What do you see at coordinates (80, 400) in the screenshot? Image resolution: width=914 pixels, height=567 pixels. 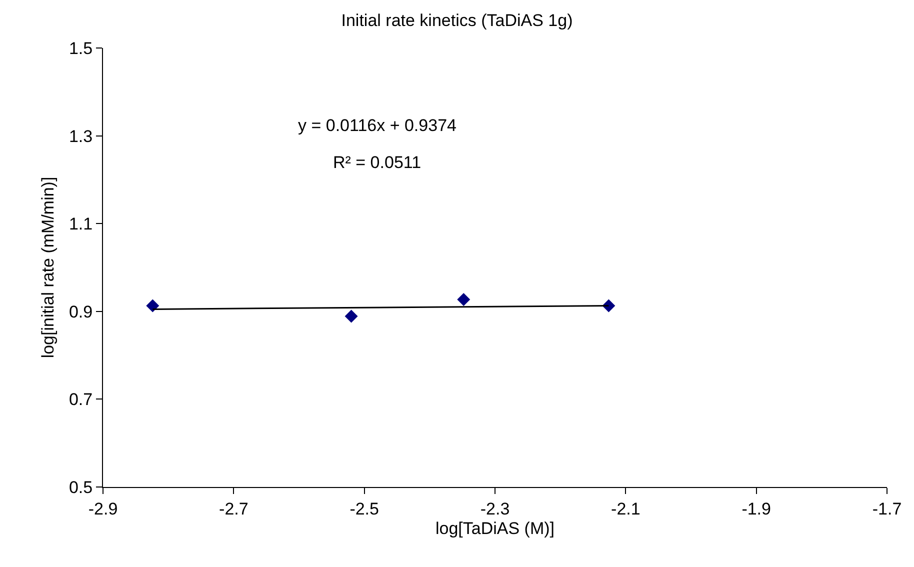 I see `y-tick-label: 0.7` at bounding box center [80, 400].